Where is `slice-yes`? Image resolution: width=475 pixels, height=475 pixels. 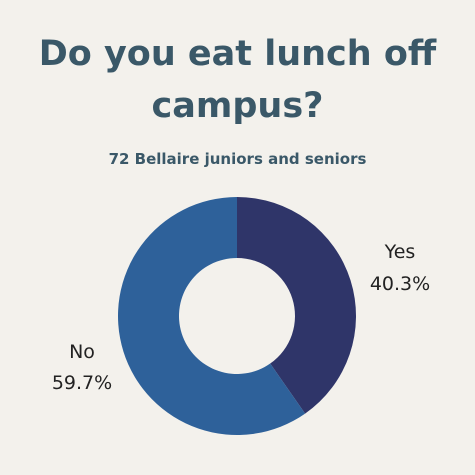 slice-yes is located at coordinates (296, 305).